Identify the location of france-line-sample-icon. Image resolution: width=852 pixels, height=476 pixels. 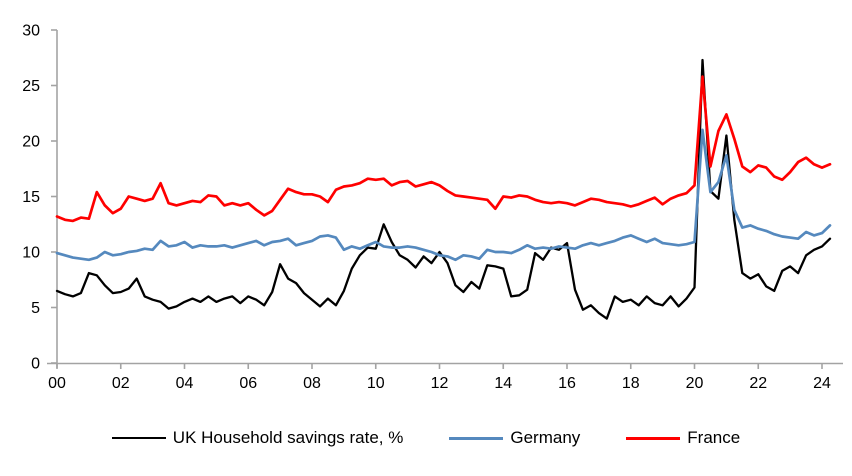
(653, 438).